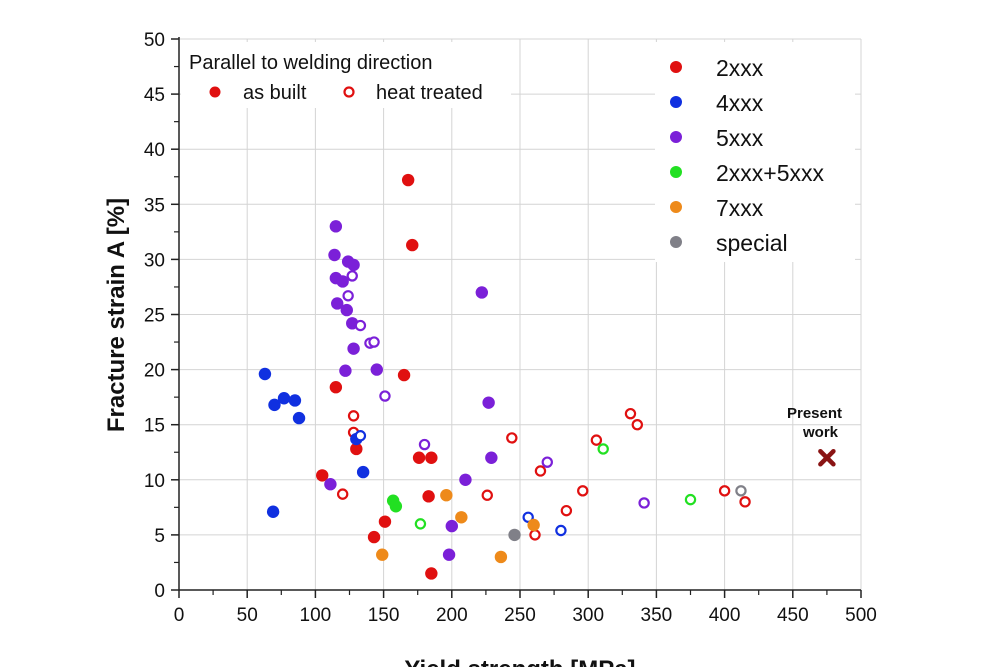 This screenshot has height=667, width=1000. Describe the element at coordinates (154, 316) in the screenshot. I see `y-tick-label: 25` at that location.